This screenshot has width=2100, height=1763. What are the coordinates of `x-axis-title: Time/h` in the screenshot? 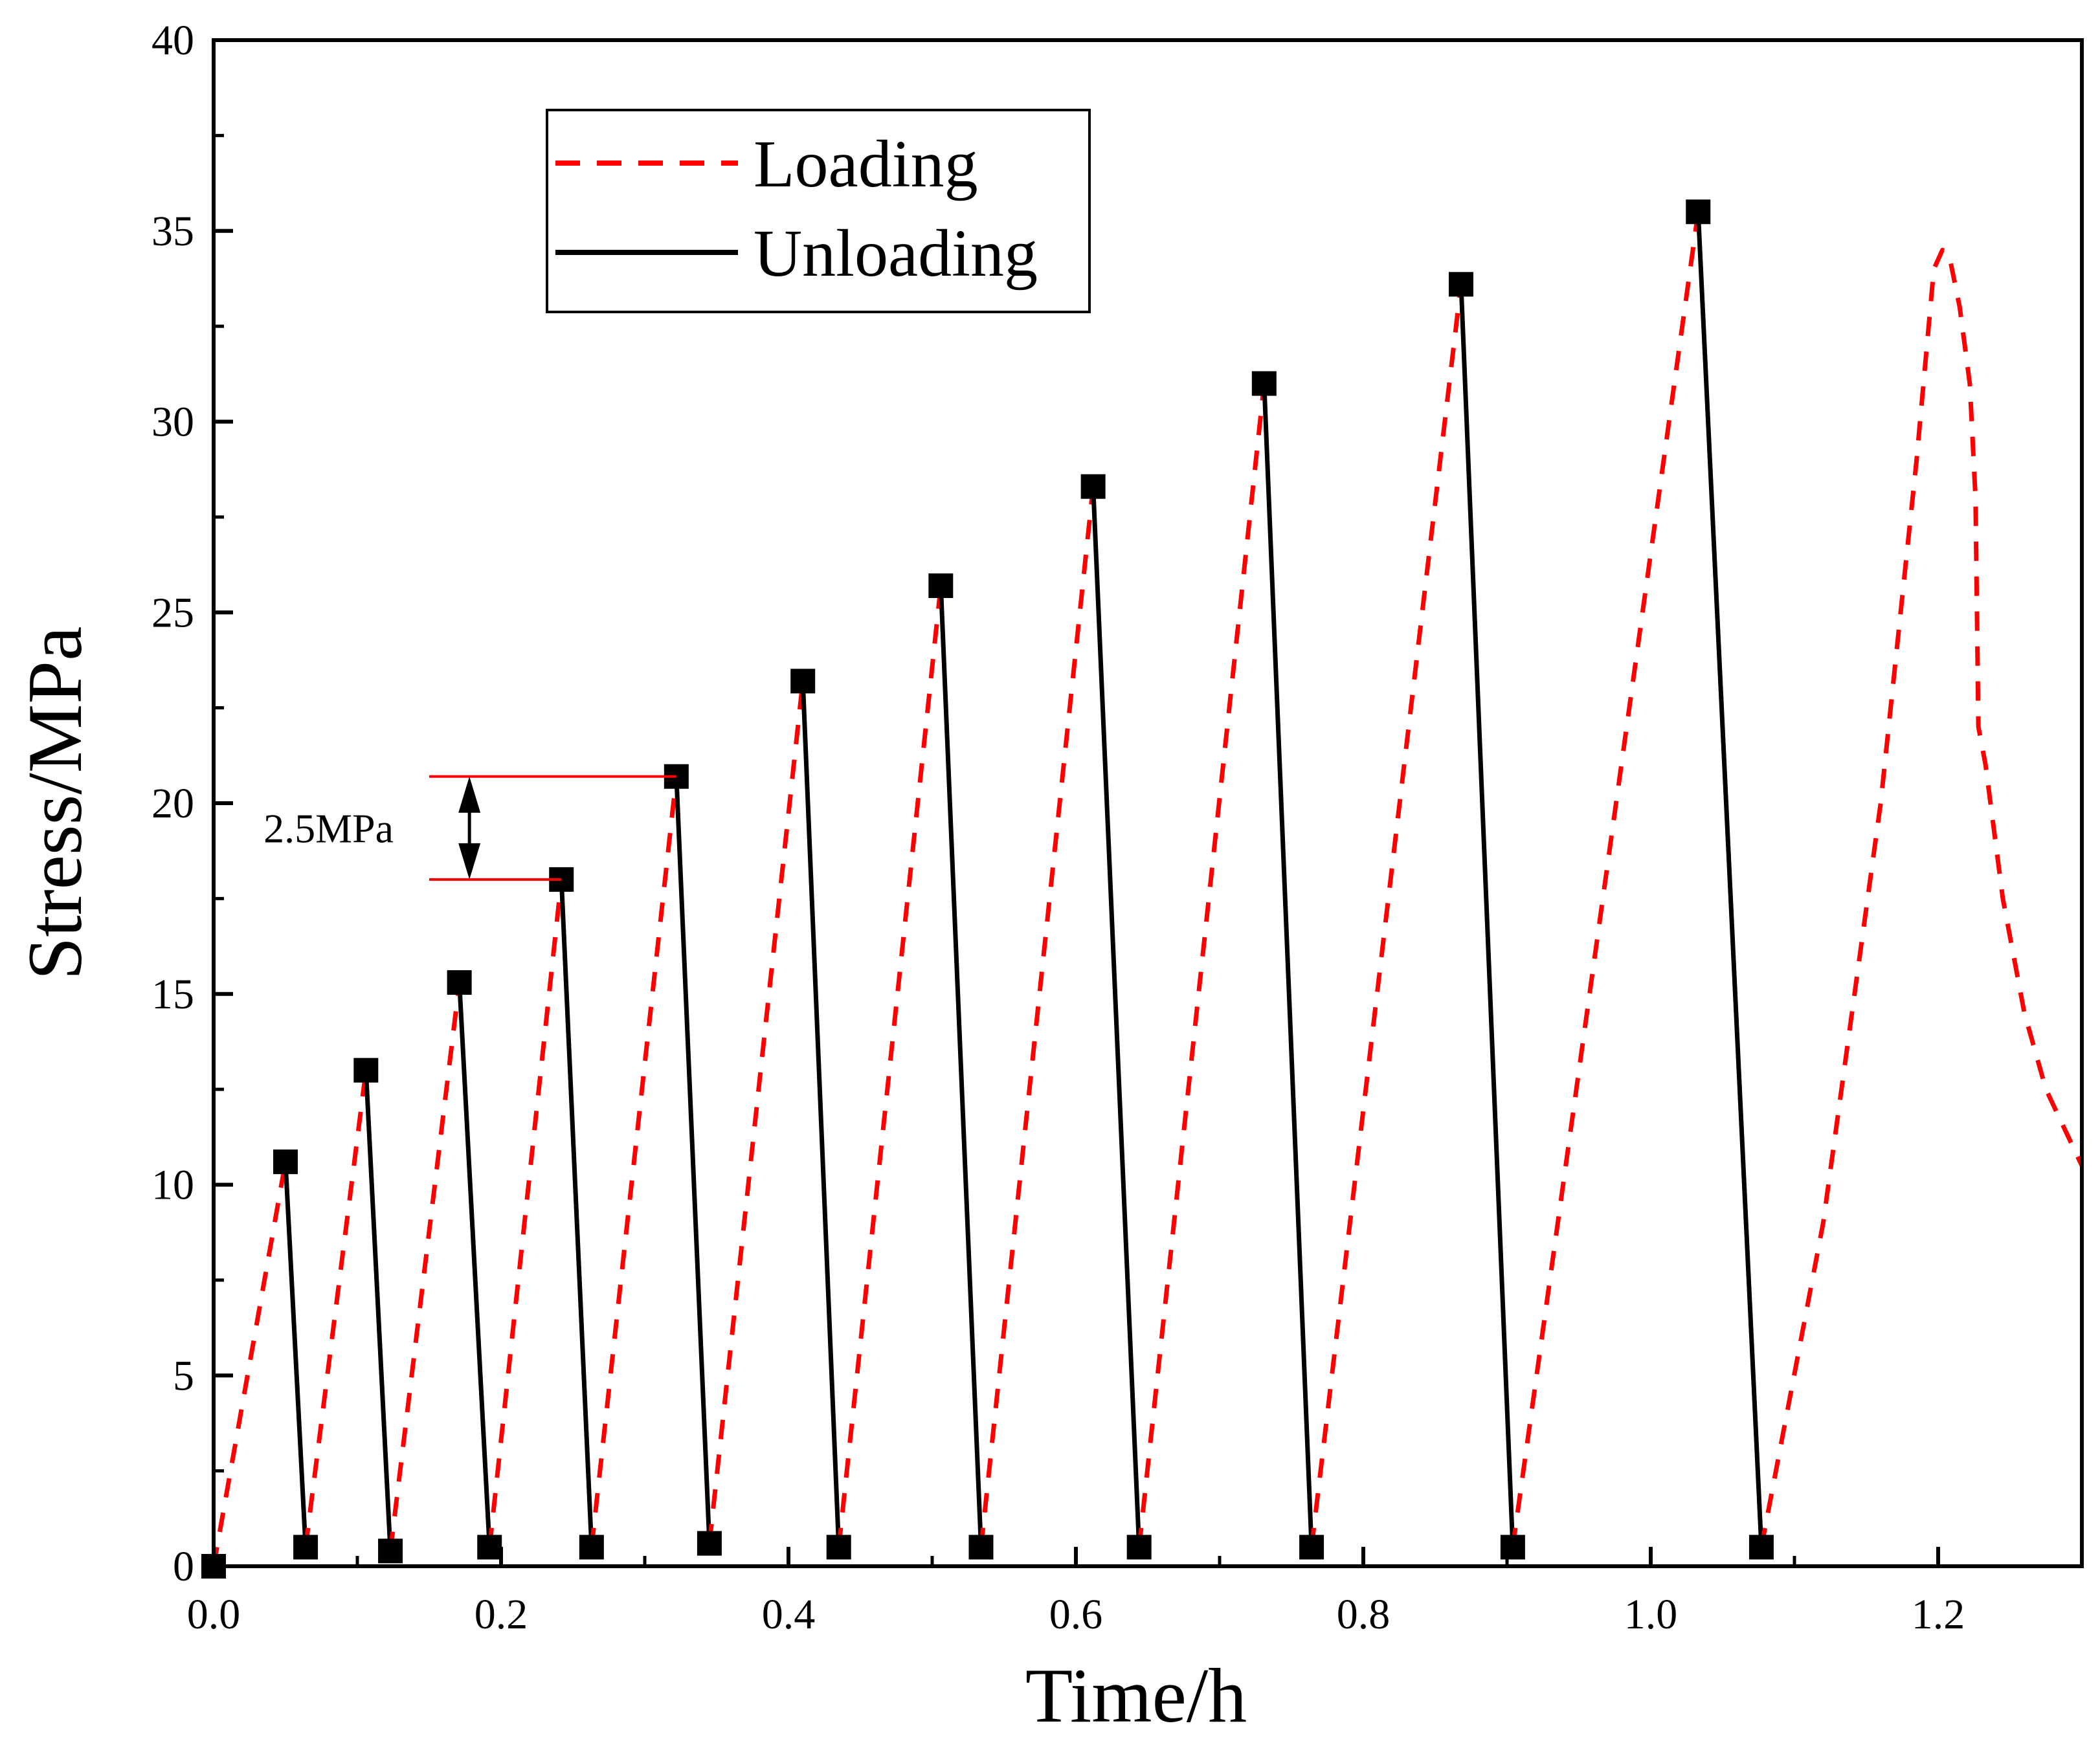 It's located at (1136, 1695).